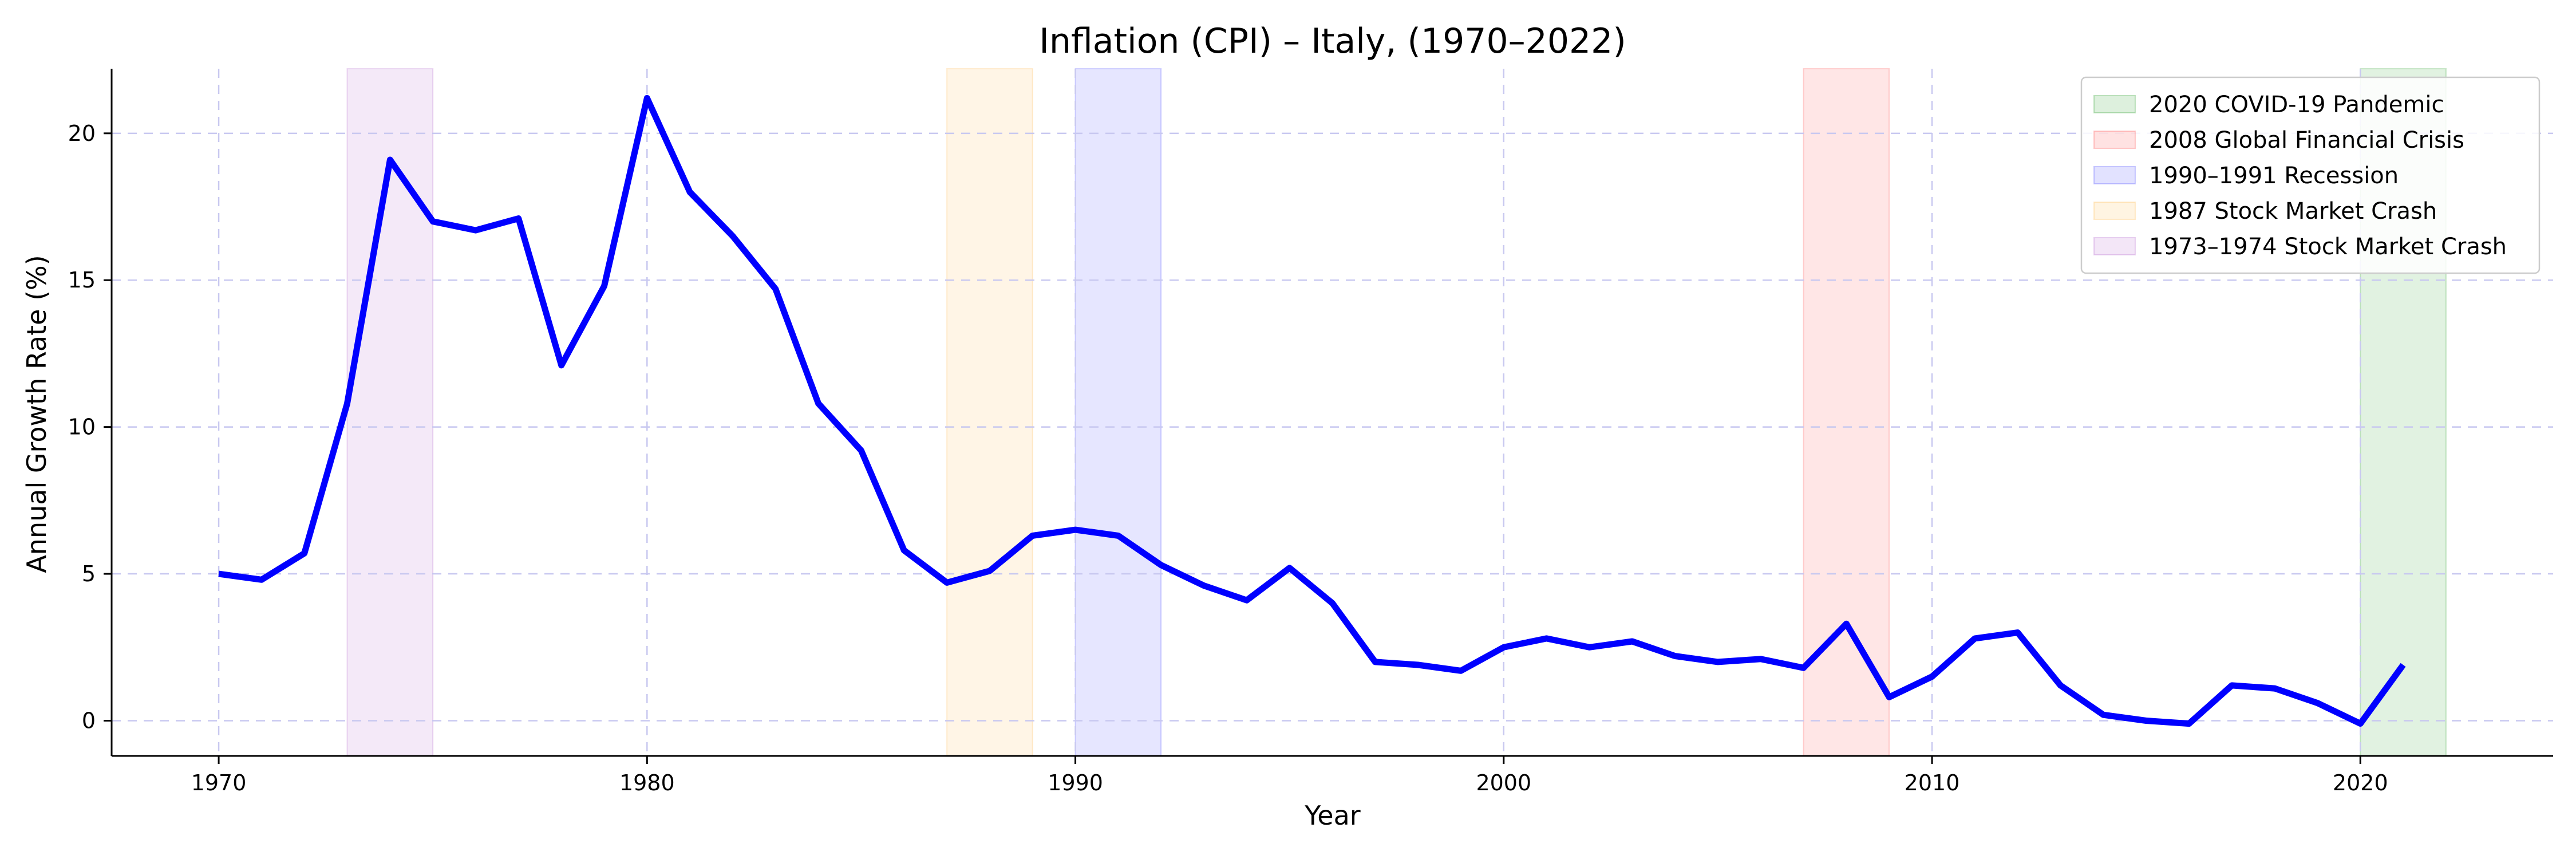 Image resolution: width=2576 pixels, height=859 pixels. Describe the element at coordinates (2293, 211) in the screenshot. I see `legend-label: 1987 Stock Market Crash` at that location.